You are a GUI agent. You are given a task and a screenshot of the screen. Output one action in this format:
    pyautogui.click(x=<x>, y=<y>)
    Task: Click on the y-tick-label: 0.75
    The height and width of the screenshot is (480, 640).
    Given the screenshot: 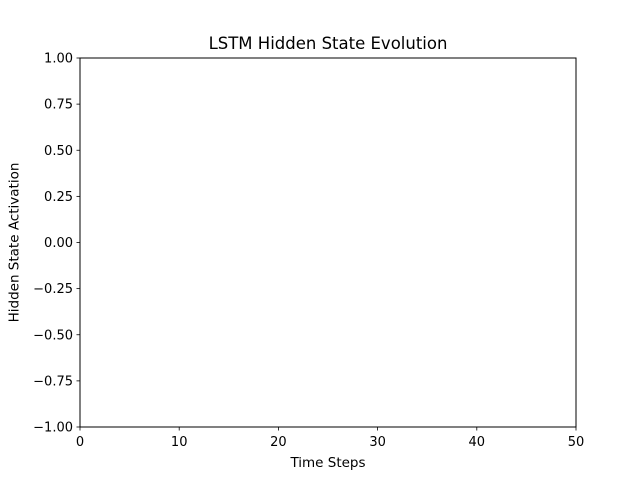 What is the action you would take?
    pyautogui.click(x=58, y=105)
    